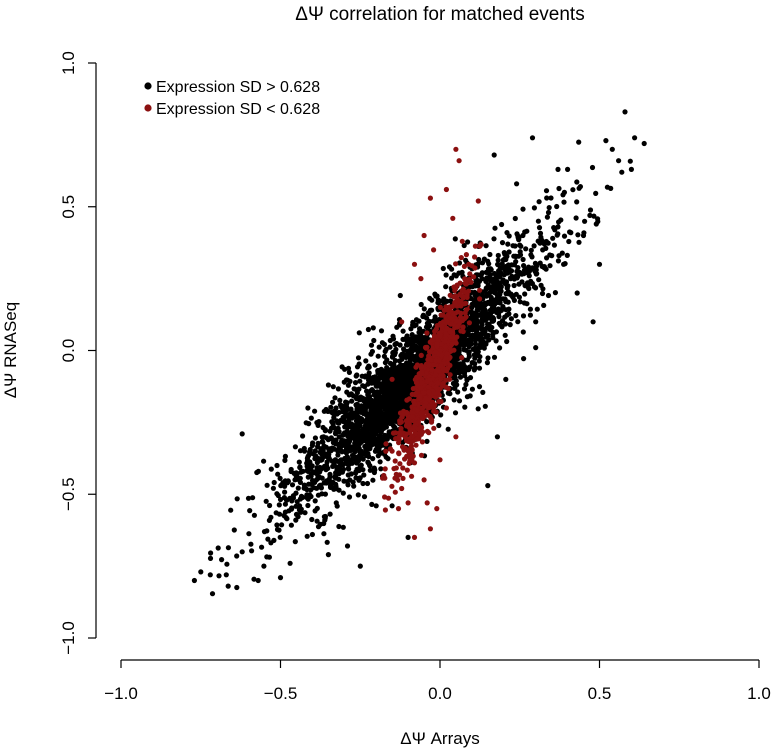 This screenshot has width=775, height=752. What do you see at coordinates (238, 109) in the screenshot?
I see `legend-label-low-sd: Expression SD < 0.628` at bounding box center [238, 109].